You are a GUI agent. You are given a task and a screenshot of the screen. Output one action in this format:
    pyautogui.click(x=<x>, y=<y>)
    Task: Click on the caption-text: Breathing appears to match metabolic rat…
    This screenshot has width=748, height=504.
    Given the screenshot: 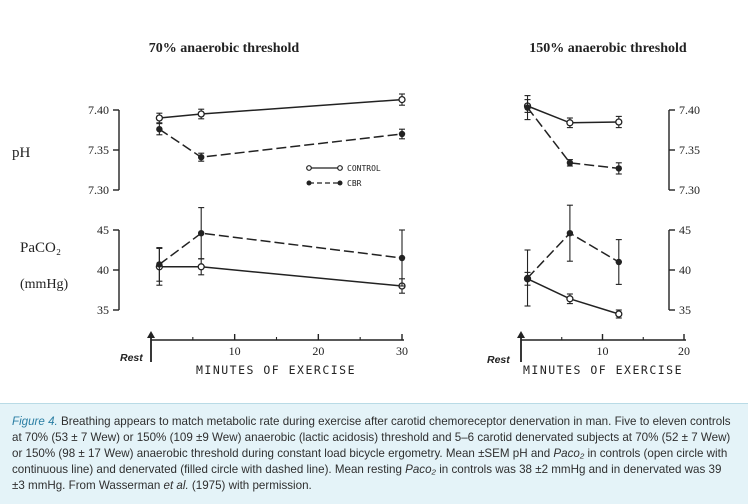 What is the action you would take?
    pyautogui.click(x=371, y=437)
    